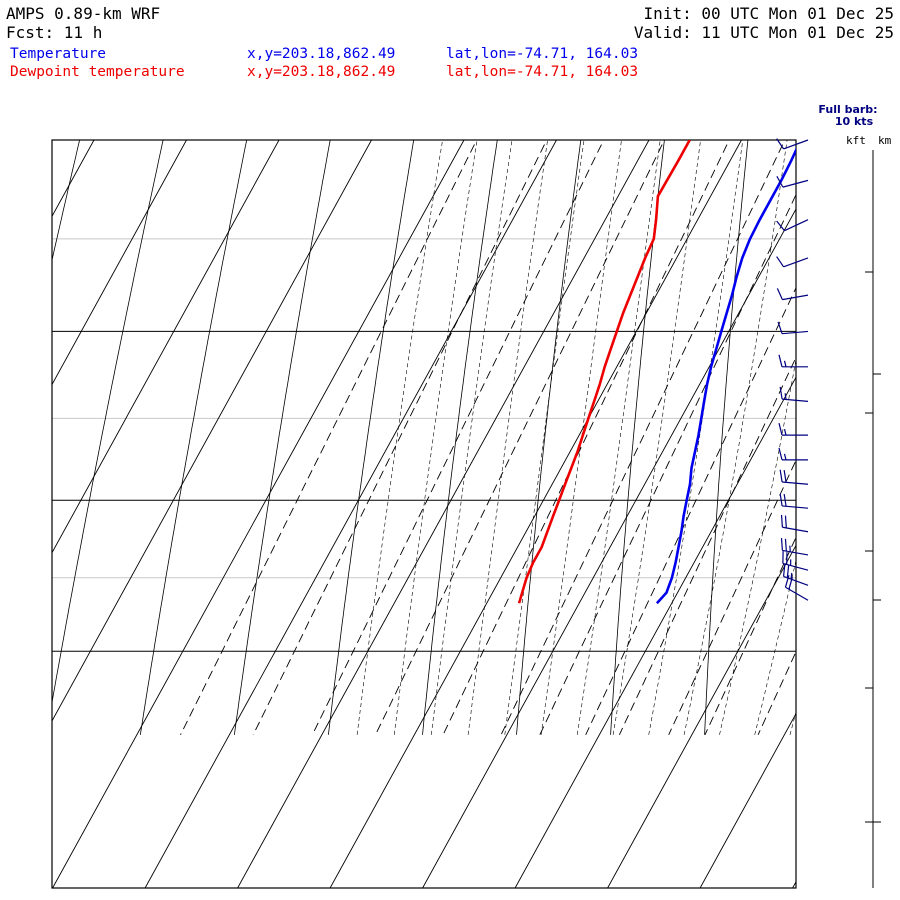 This screenshot has width=900, height=900. I want to click on legend-temperature-coords: x,y=203.18,862.49, so click(321, 54).